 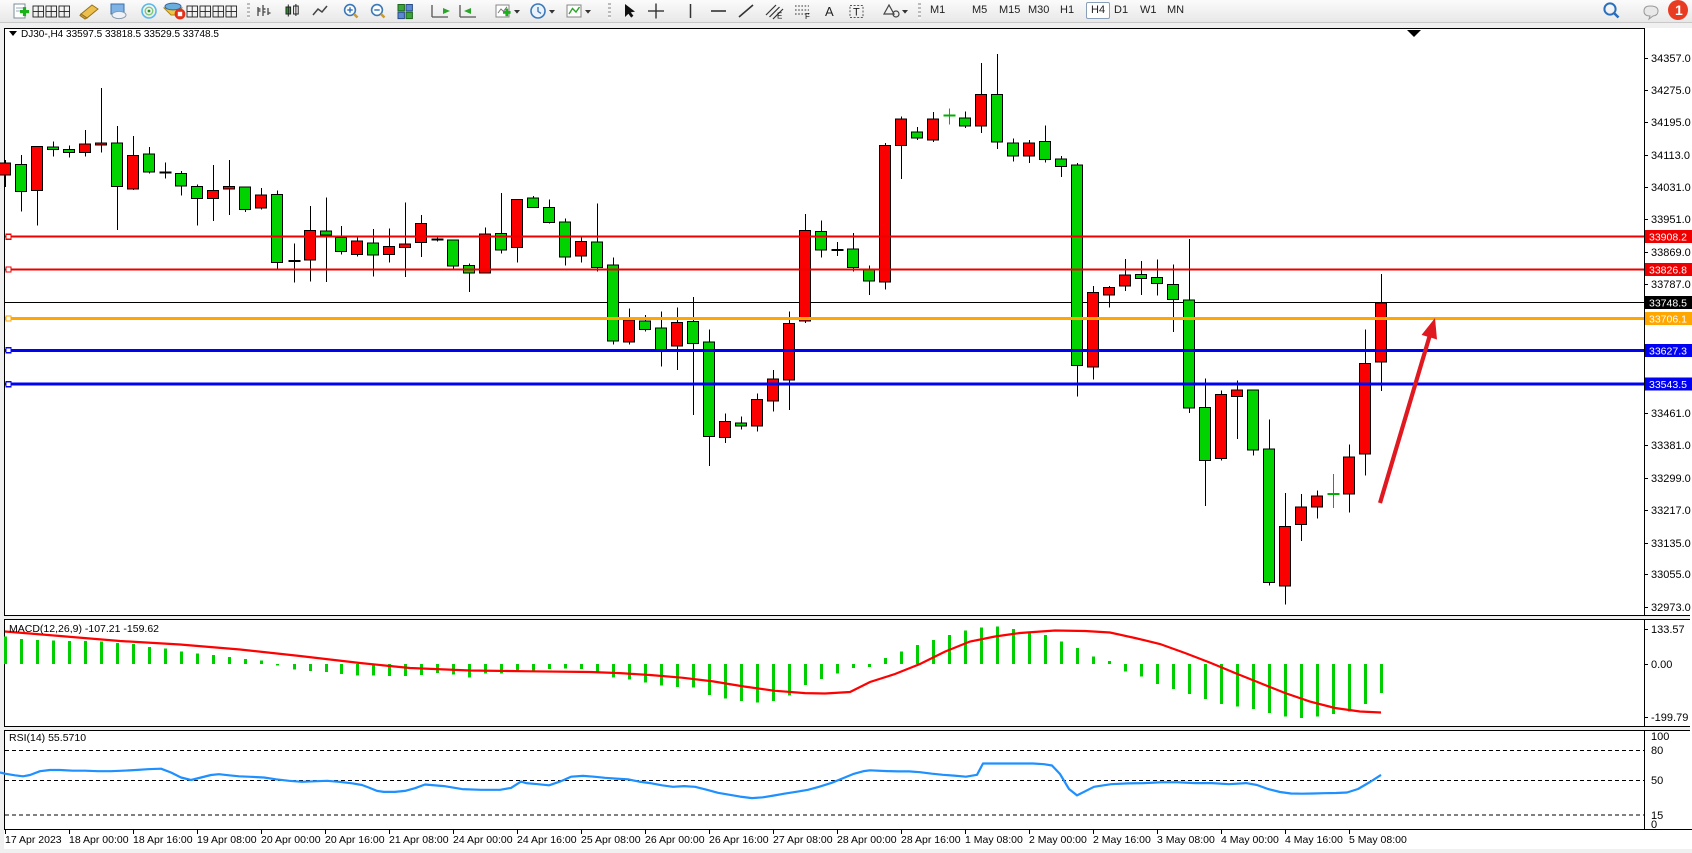 What do you see at coordinates (1668, 238) in the screenshot?
I see `svg-text: 33908.2` at bounding box center [1668, 238].